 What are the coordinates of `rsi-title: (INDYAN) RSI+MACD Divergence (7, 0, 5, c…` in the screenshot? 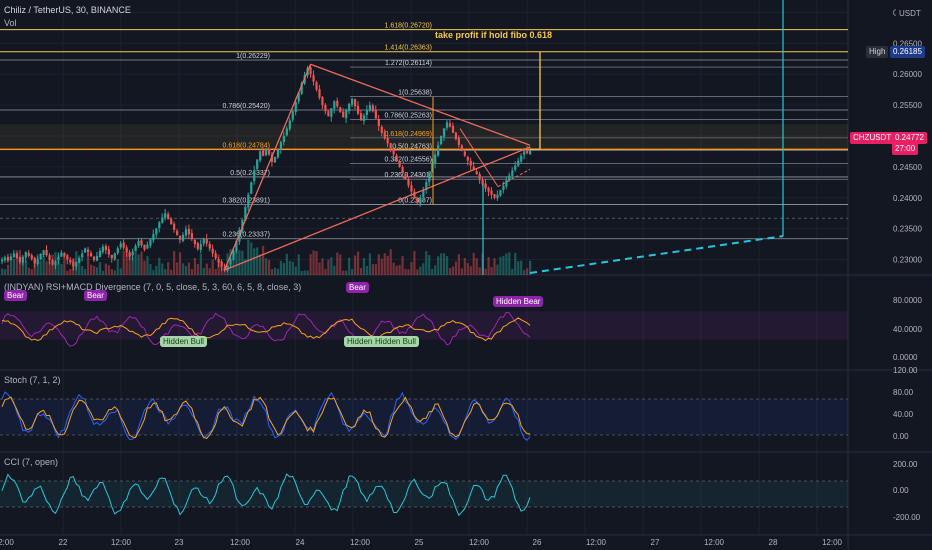 It's located at (153, 287).